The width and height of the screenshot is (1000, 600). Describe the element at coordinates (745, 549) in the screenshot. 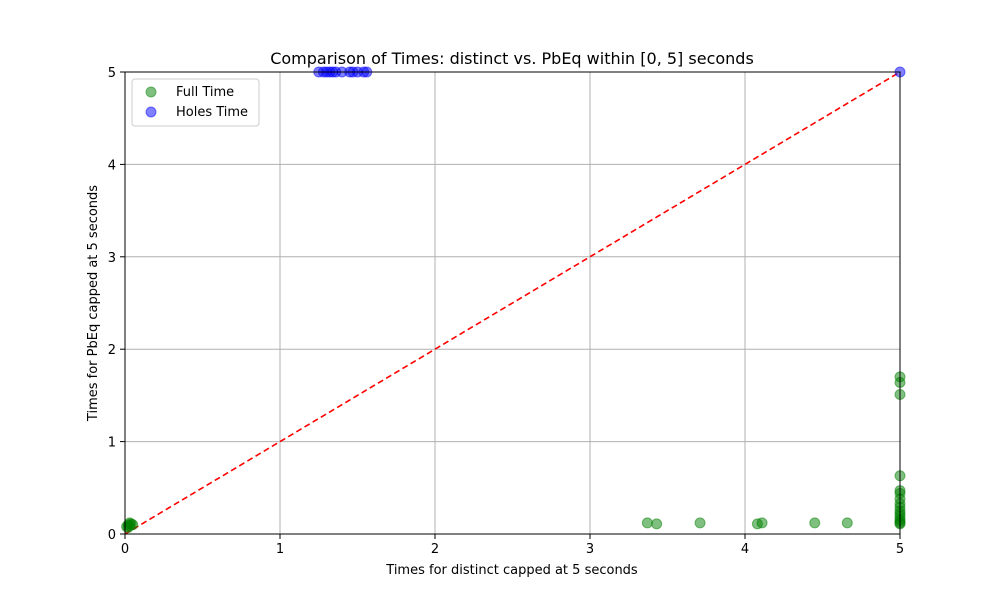

I see `x-tick-label: 4` at that location.